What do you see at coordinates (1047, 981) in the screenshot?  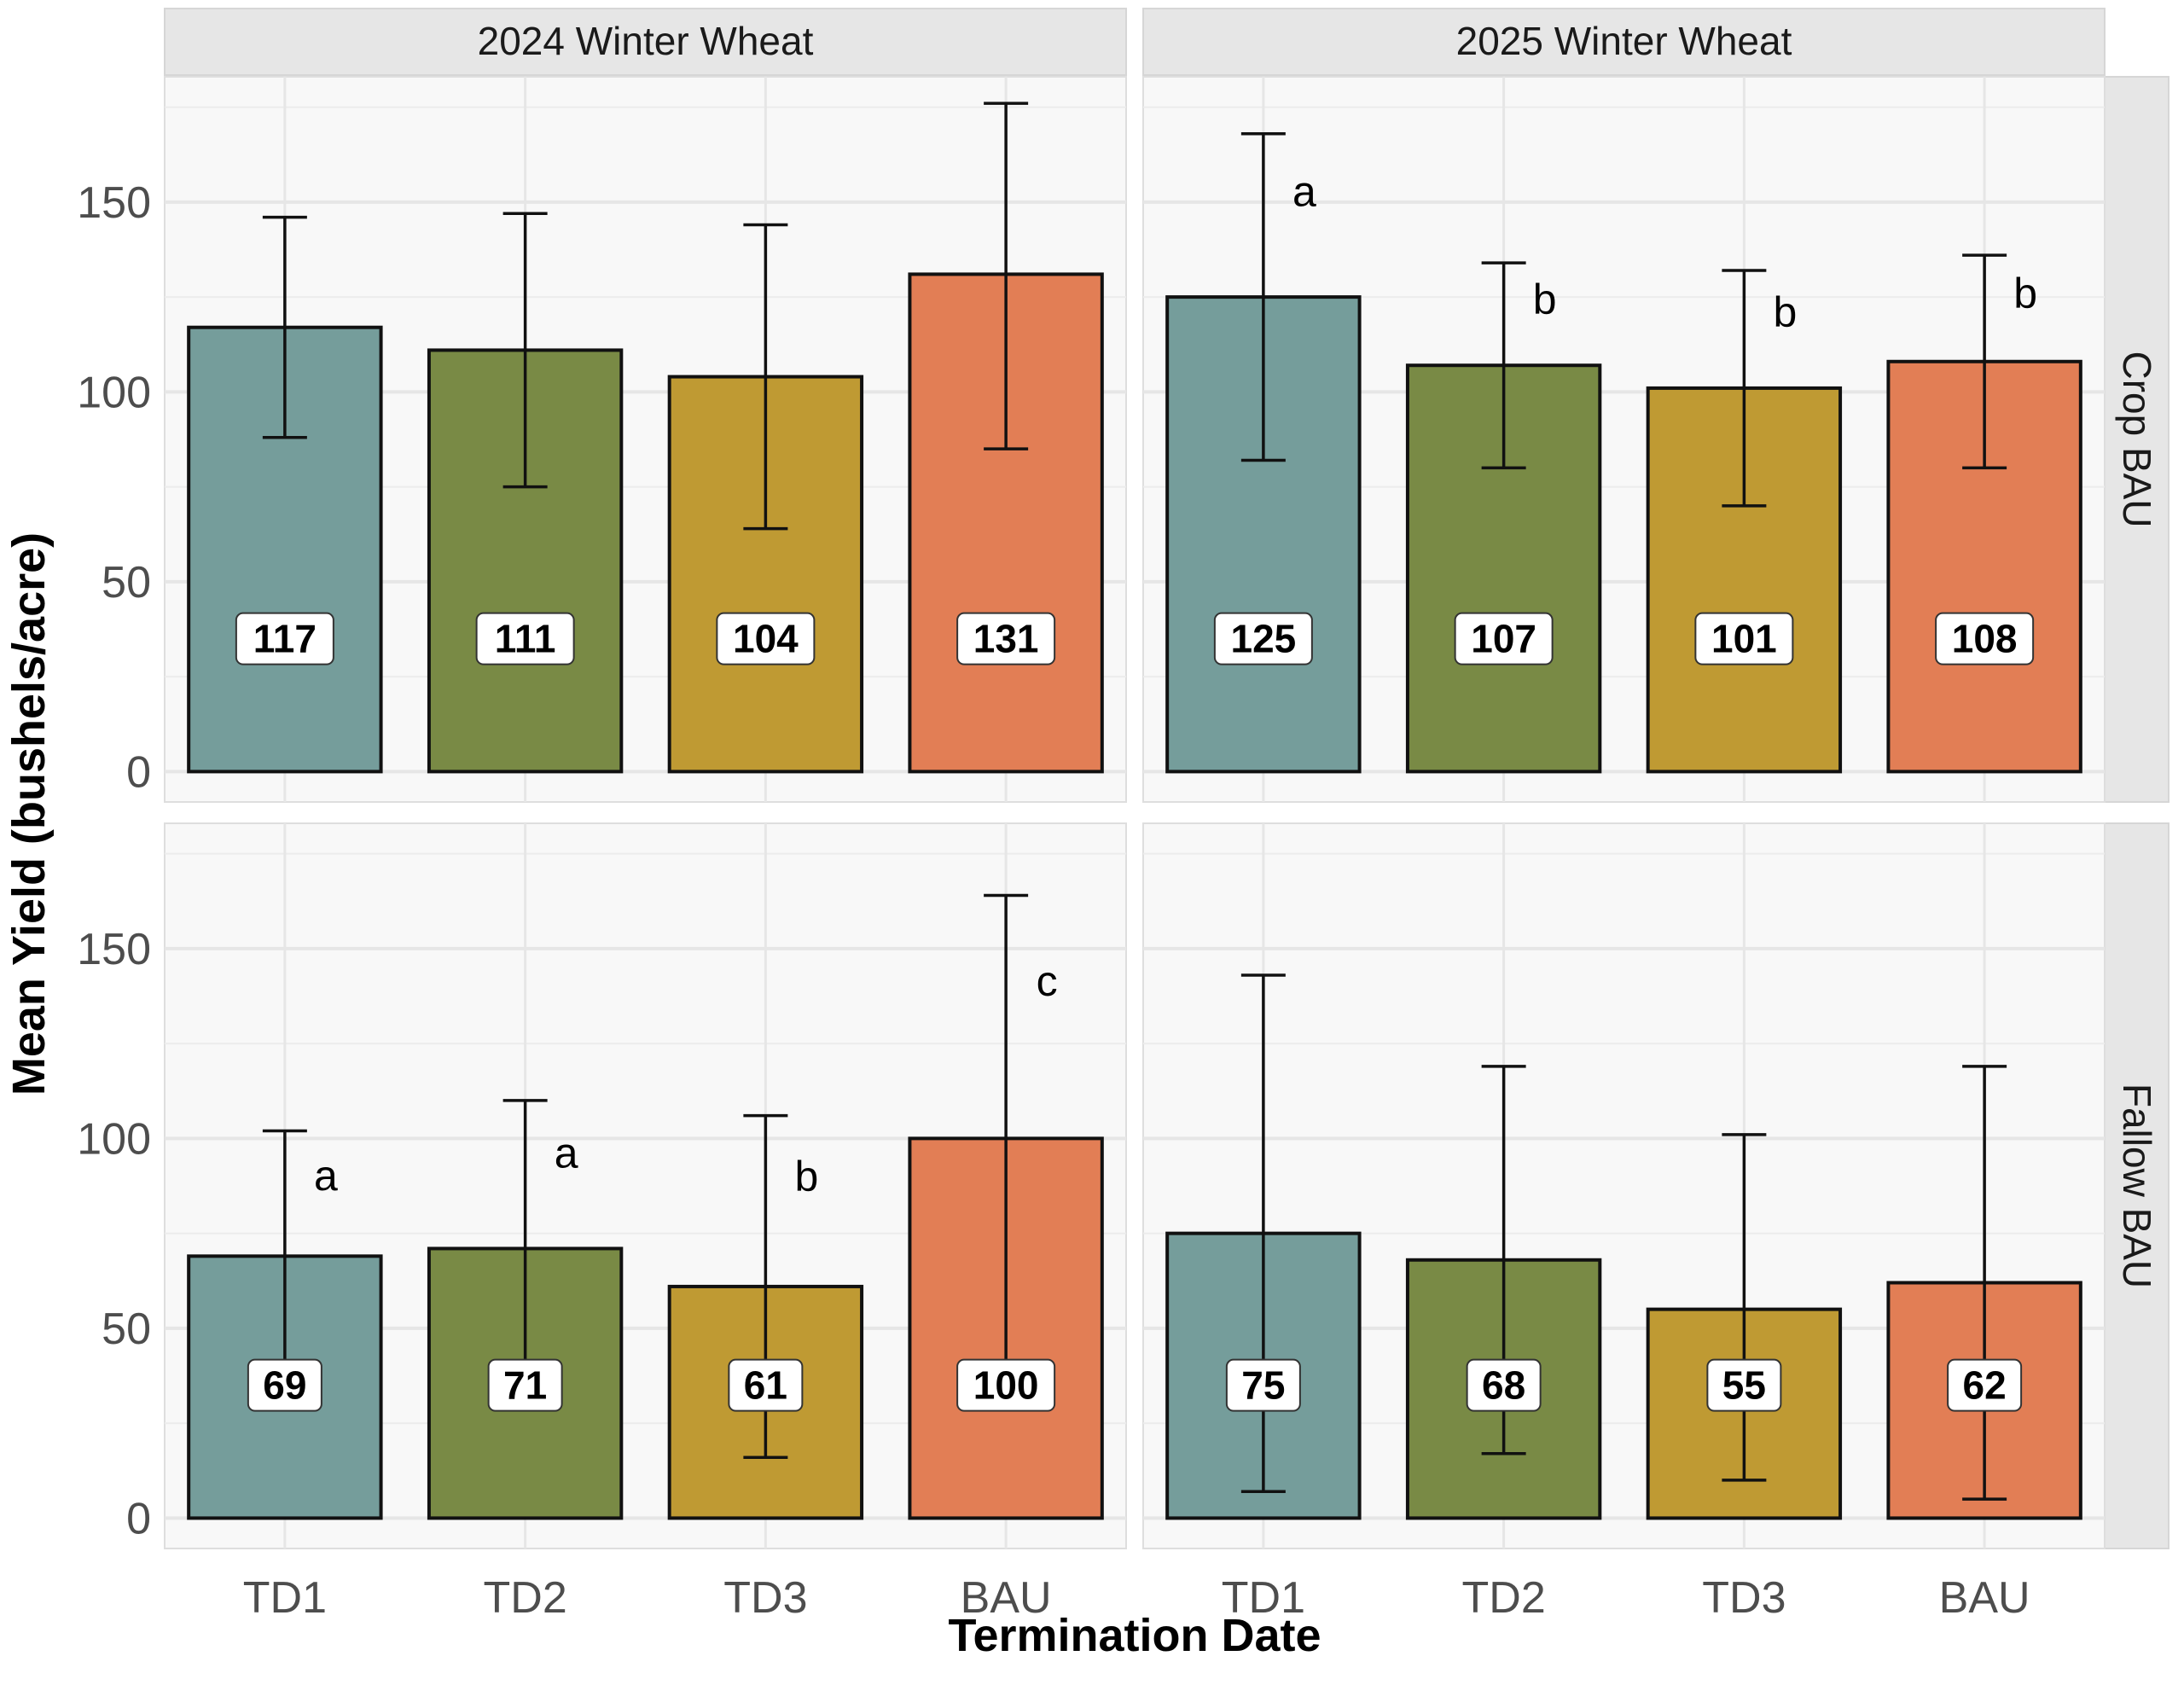 I see `significance-letter: c` at bounding box center [1047, 981].